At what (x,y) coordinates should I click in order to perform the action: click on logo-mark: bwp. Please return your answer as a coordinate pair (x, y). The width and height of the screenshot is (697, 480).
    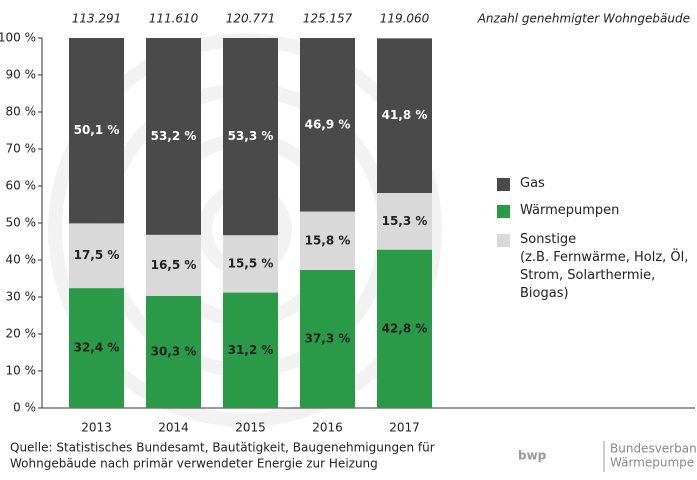
    Looking at the image, I should click on (532, 456).